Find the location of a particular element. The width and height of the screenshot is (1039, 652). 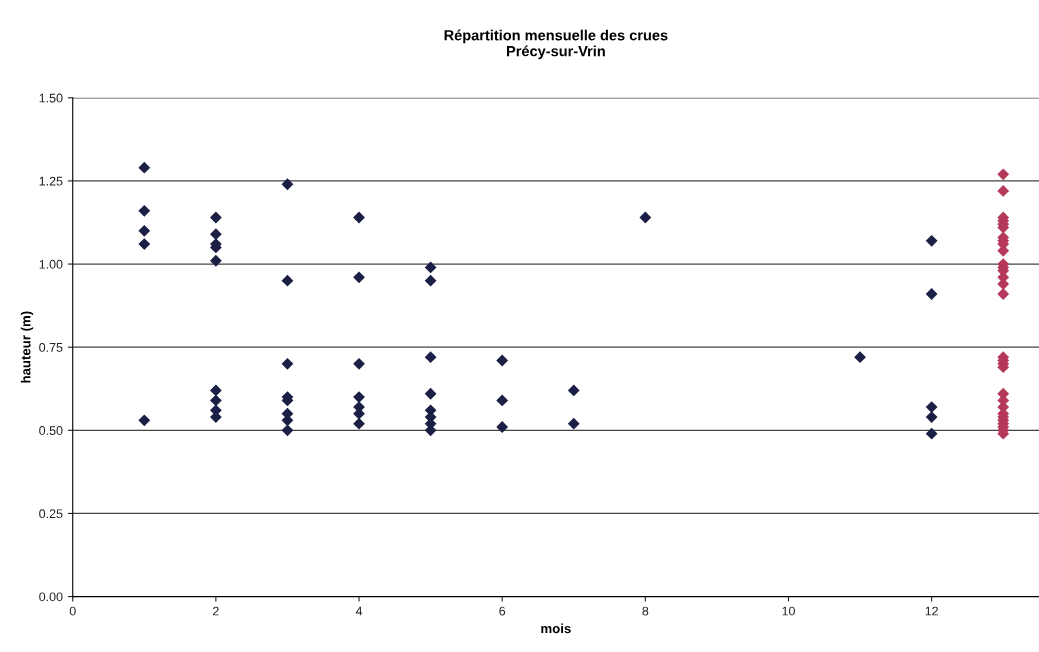

x-tick-label: 2 is located at coordinates (216, 611).